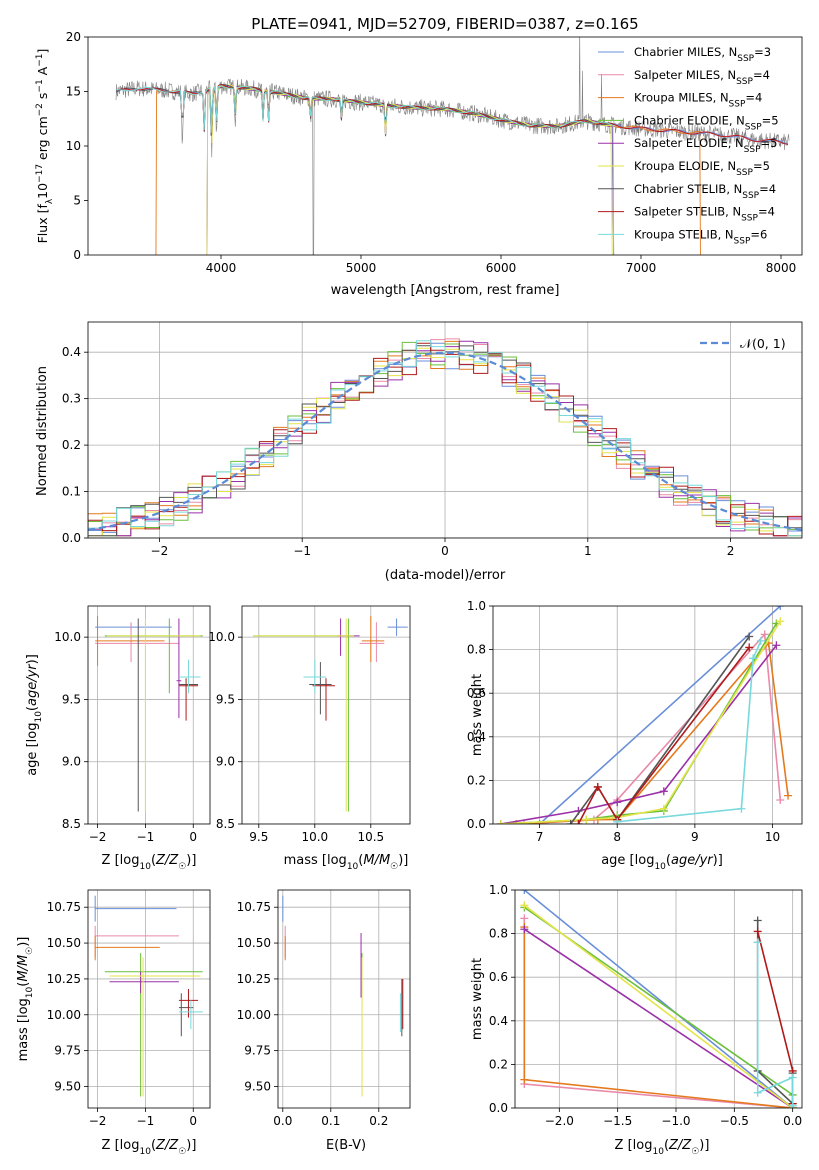 This screenshot has width=819, height=1170. I want to click on x-axis-label: age [log10(age/yr)], so click(662, 862).